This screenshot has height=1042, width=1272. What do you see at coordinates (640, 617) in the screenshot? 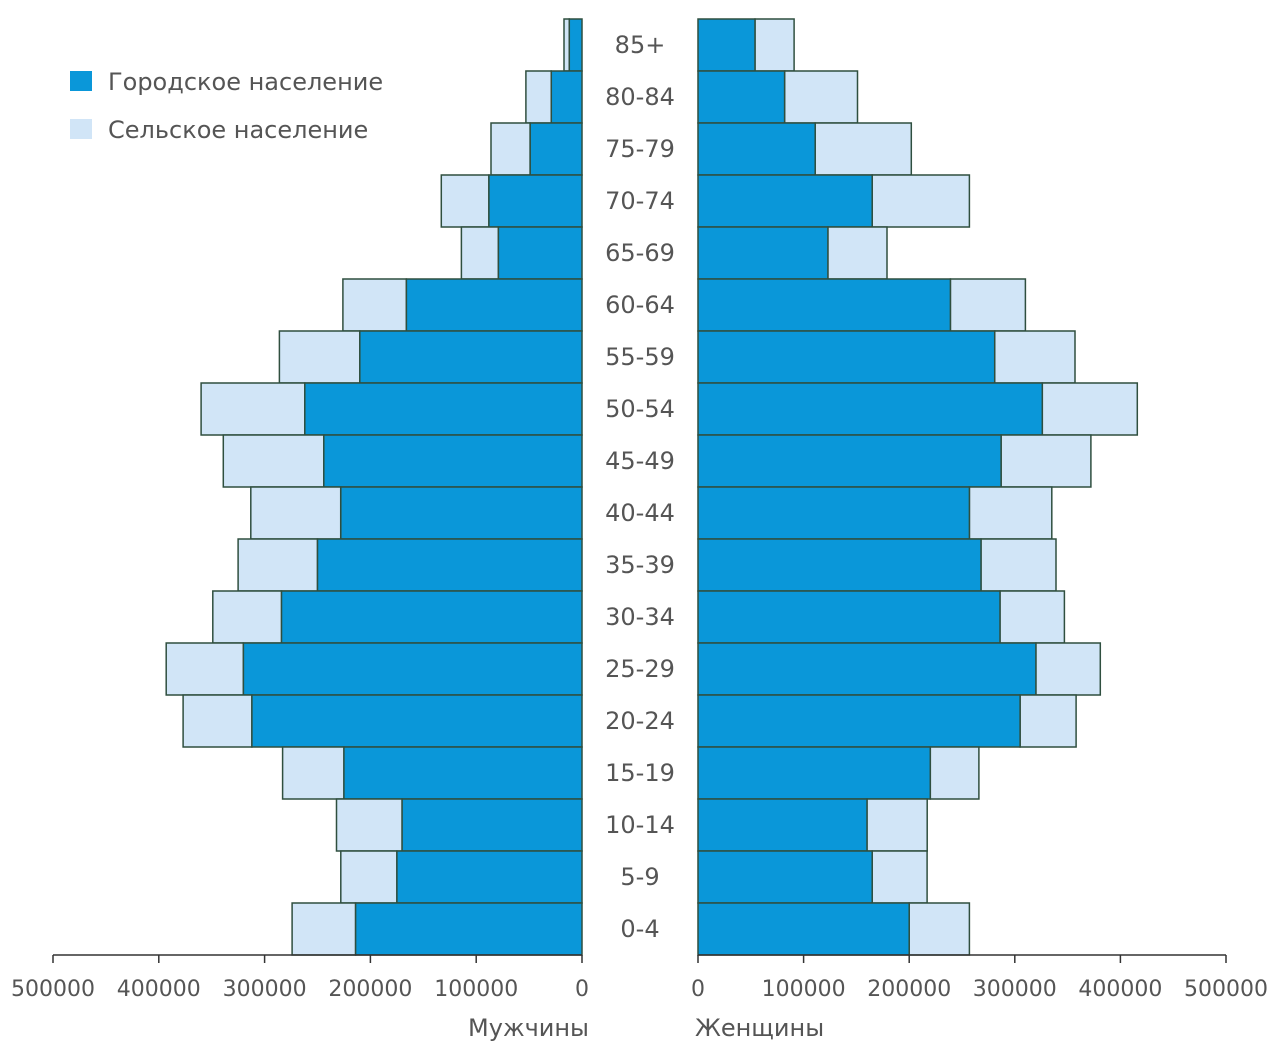
I see `age-group-label: 30-34` at bounding box center [640, 617].